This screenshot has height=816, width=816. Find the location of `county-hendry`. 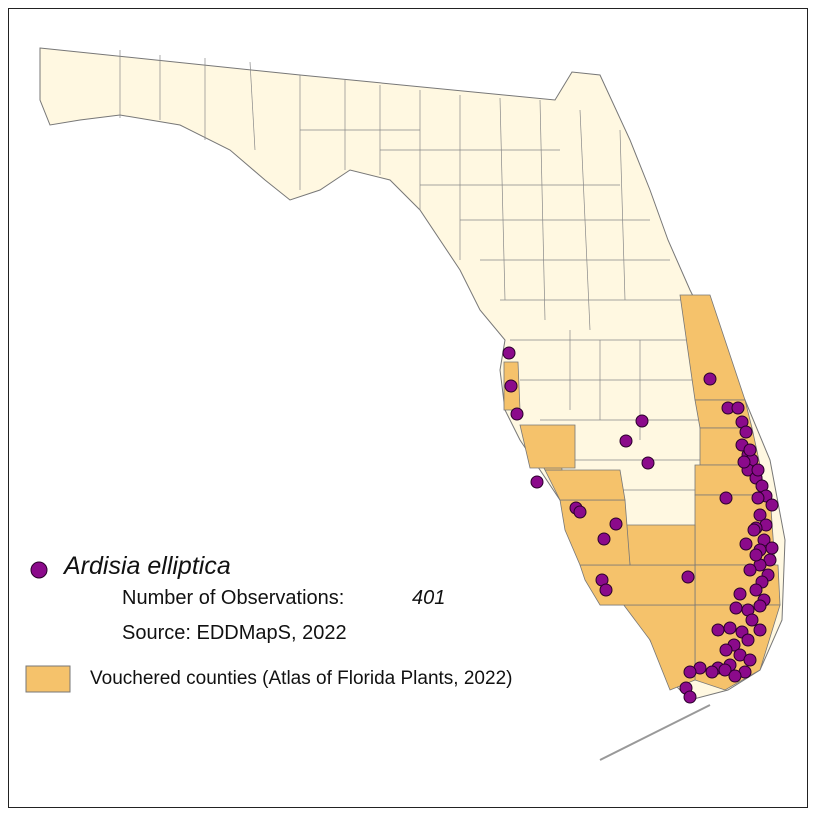

county-hendry is located at coordinates (660, 545).